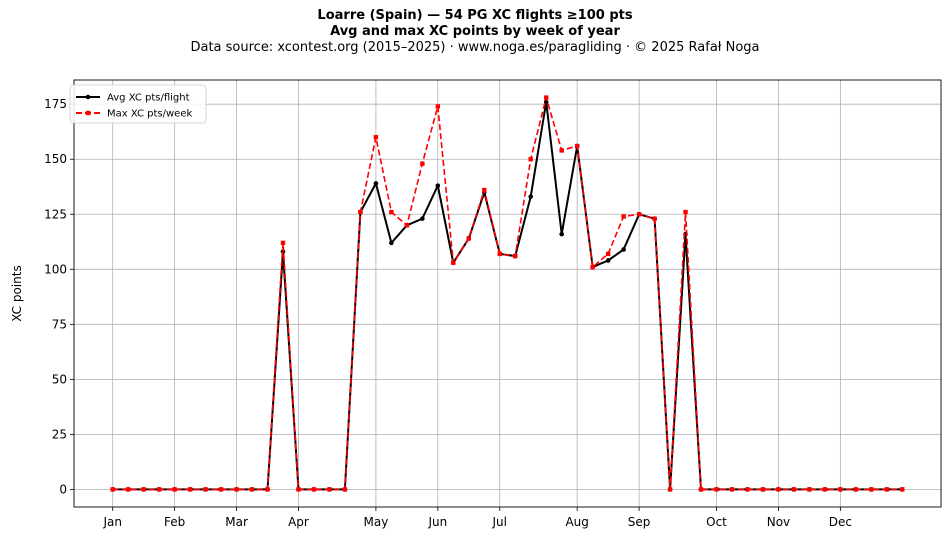  What do you see at coordinates (174, 522) in the screenshot?
I see `x-tick-label: Feb` at bounding box center [174, 522].